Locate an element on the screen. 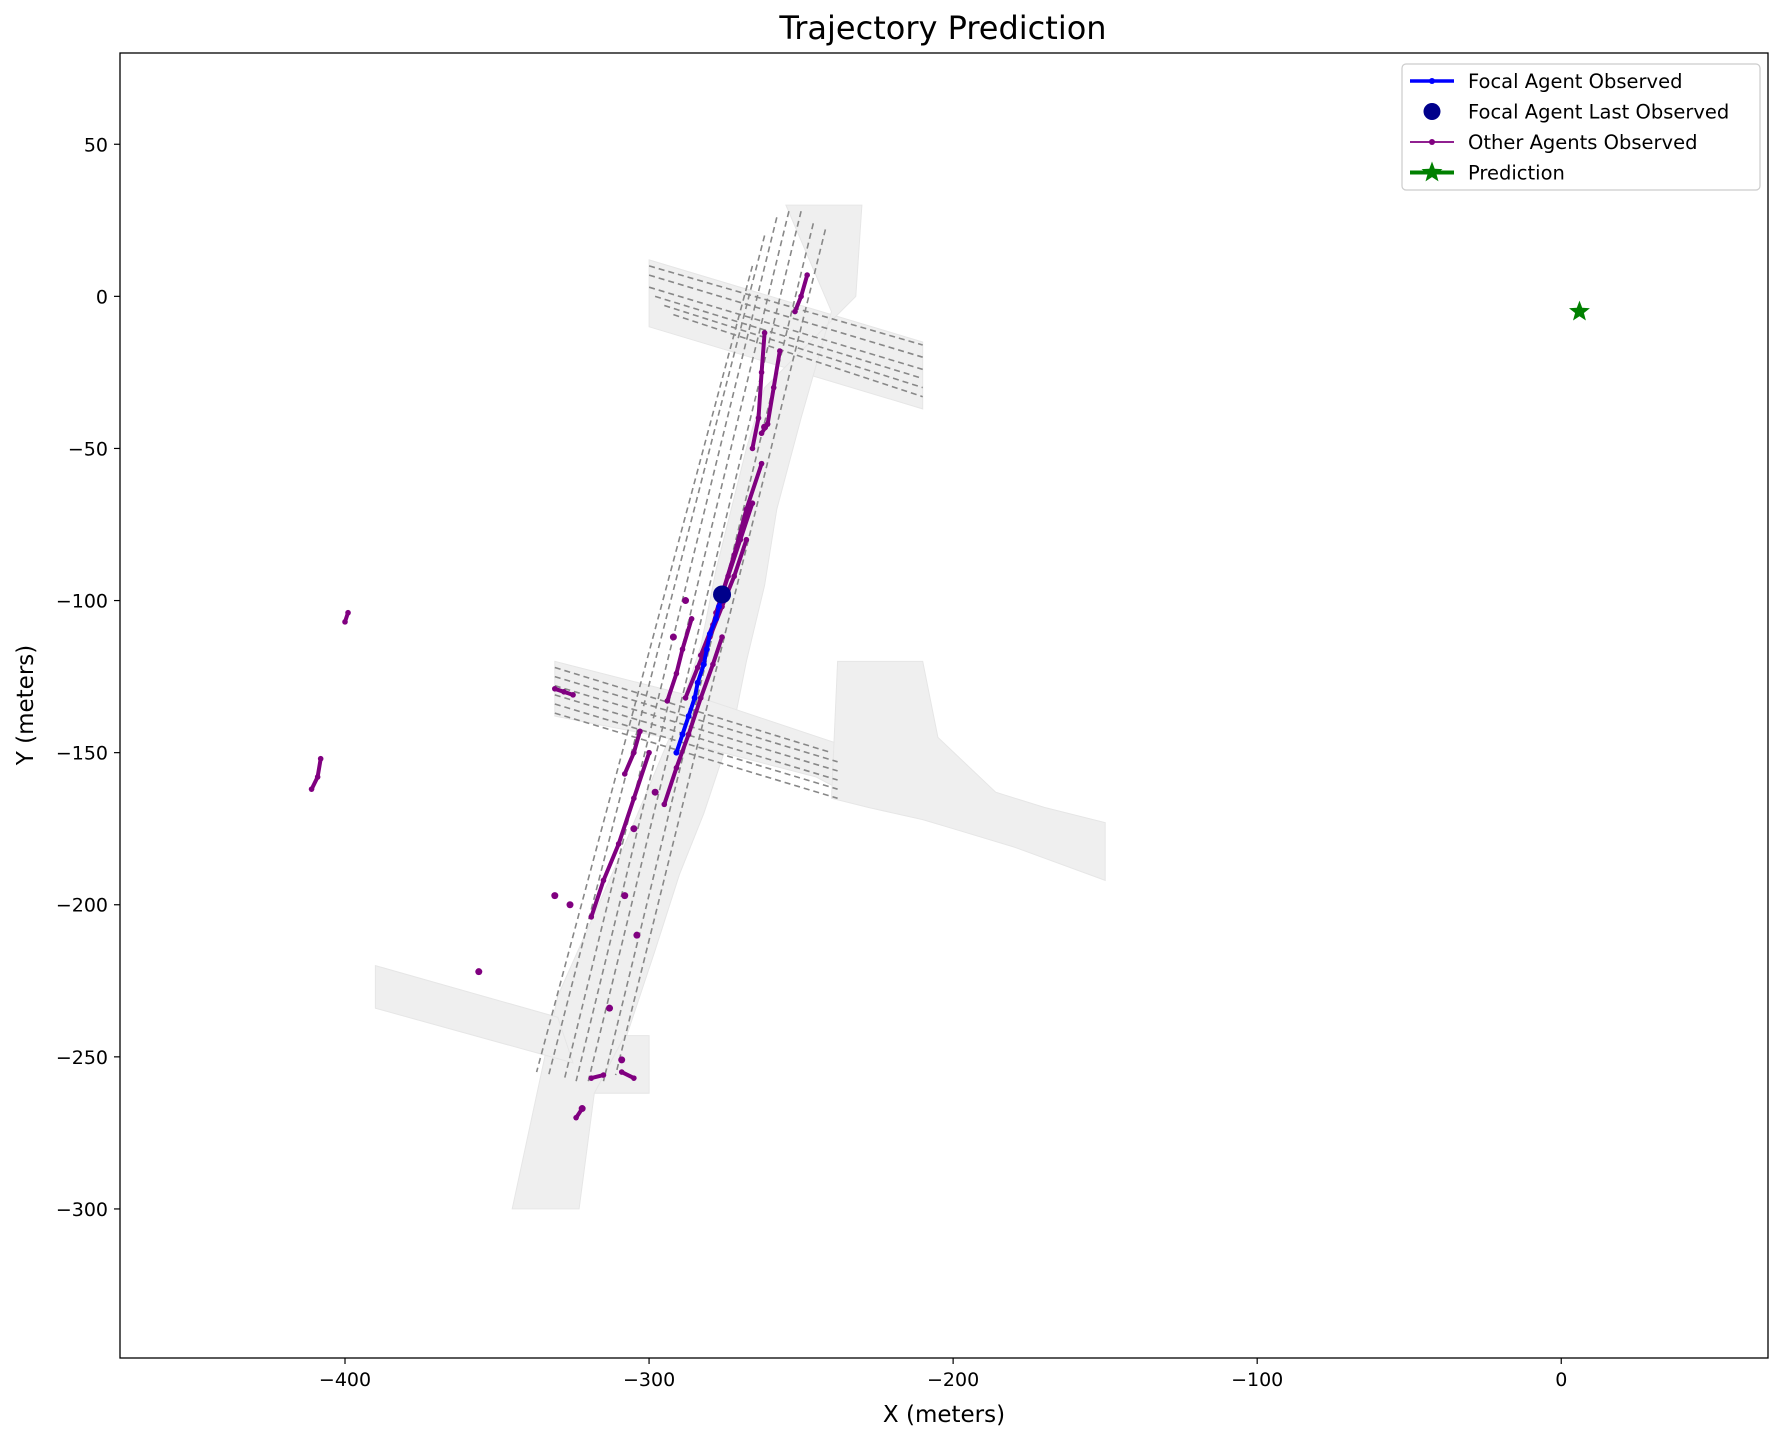  y-tick-label: −300 is located at coordinates (82, 1210).